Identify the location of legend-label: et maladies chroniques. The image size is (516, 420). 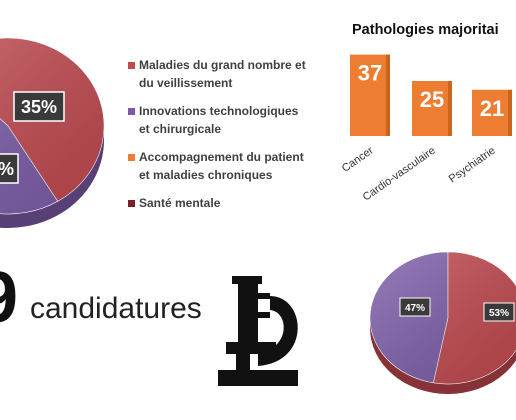
(206, 175).